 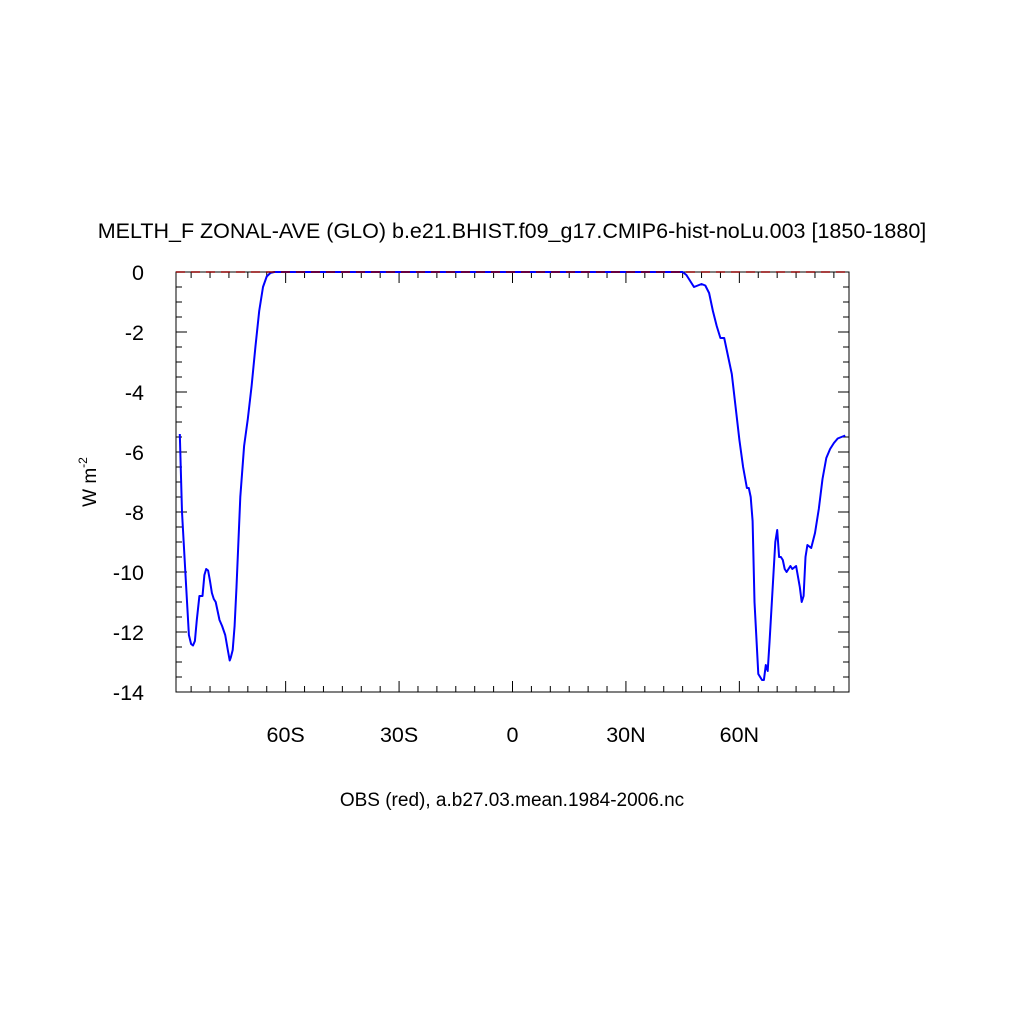 I want to click on x-tick-label: 30N, so click(x=625, y=735).